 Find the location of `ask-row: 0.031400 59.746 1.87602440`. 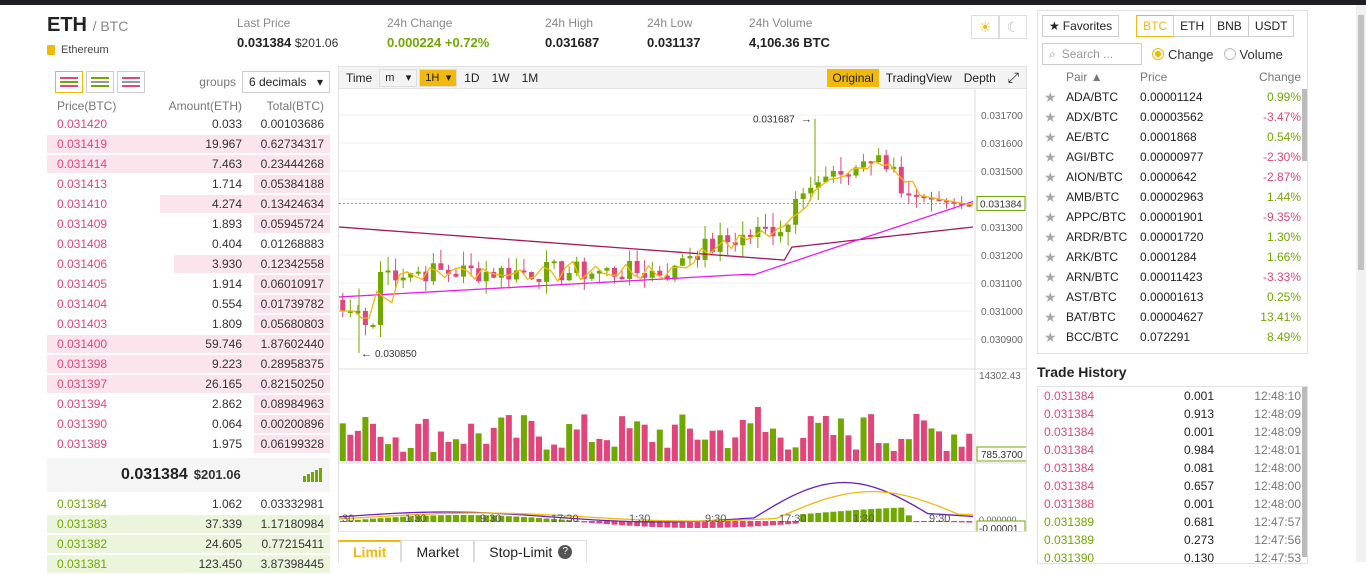

ask-row: 0.031400 59.746 1.87602440 is located at coordinates (188, 344).